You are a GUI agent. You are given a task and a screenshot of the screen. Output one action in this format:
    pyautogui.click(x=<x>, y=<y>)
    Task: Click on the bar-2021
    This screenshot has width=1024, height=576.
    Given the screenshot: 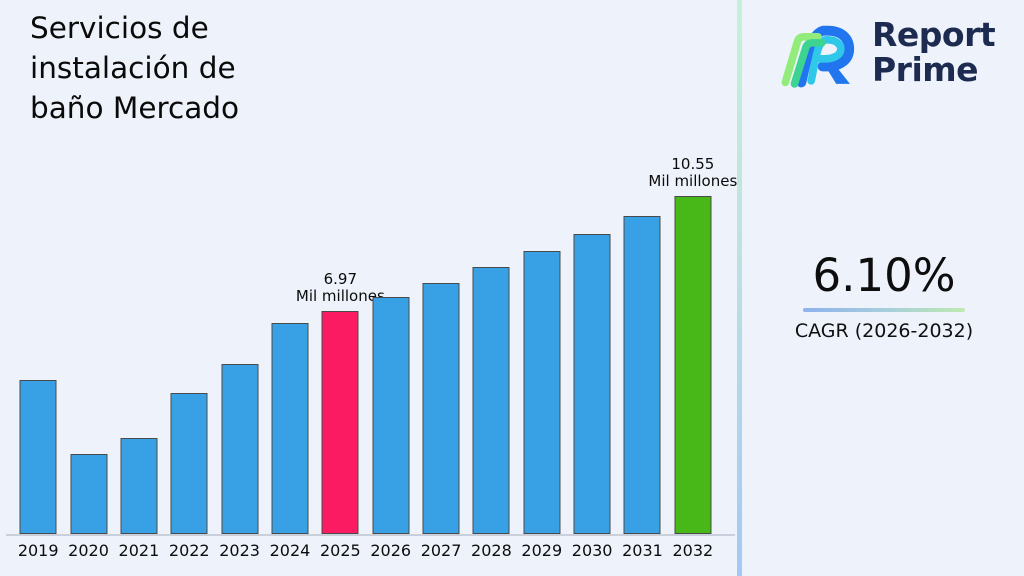 What is the action you would take?
    pyautogui.click(x=139, y=486)
    